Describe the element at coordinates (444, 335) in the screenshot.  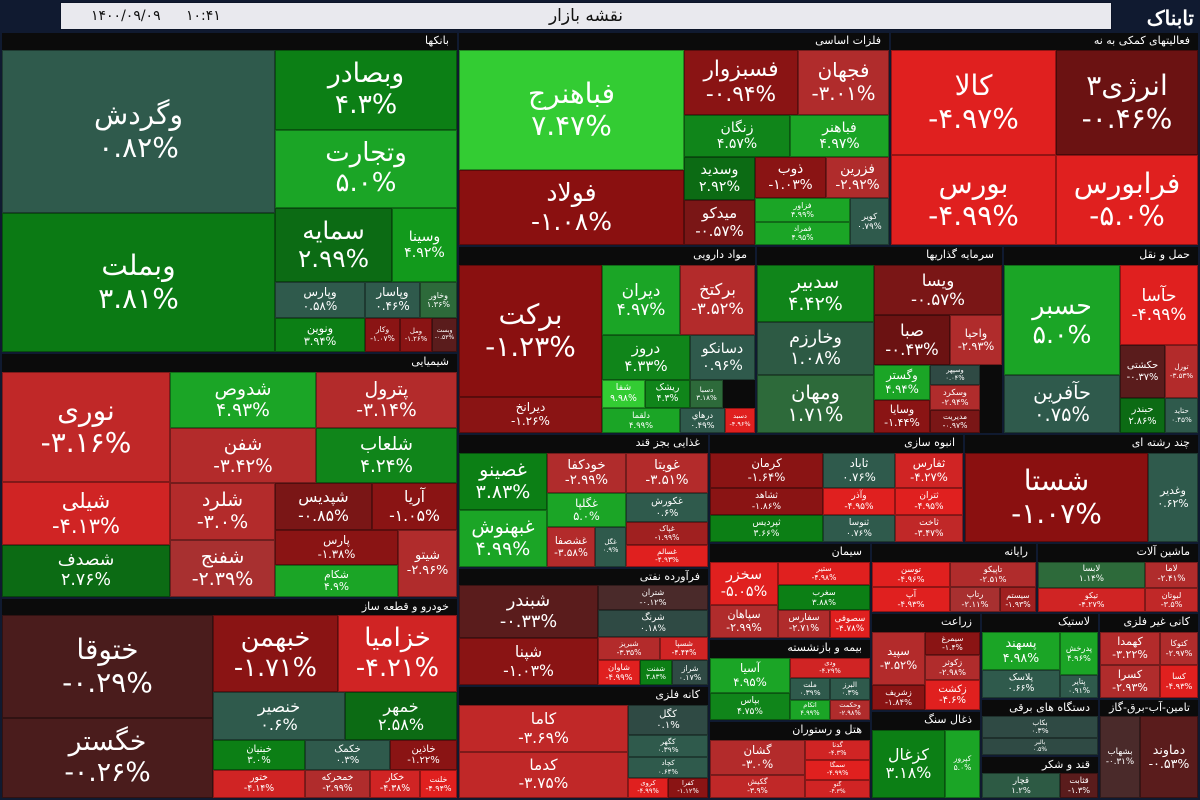
I see `stock-tile: وبست -۰.۵۳%` at that location.